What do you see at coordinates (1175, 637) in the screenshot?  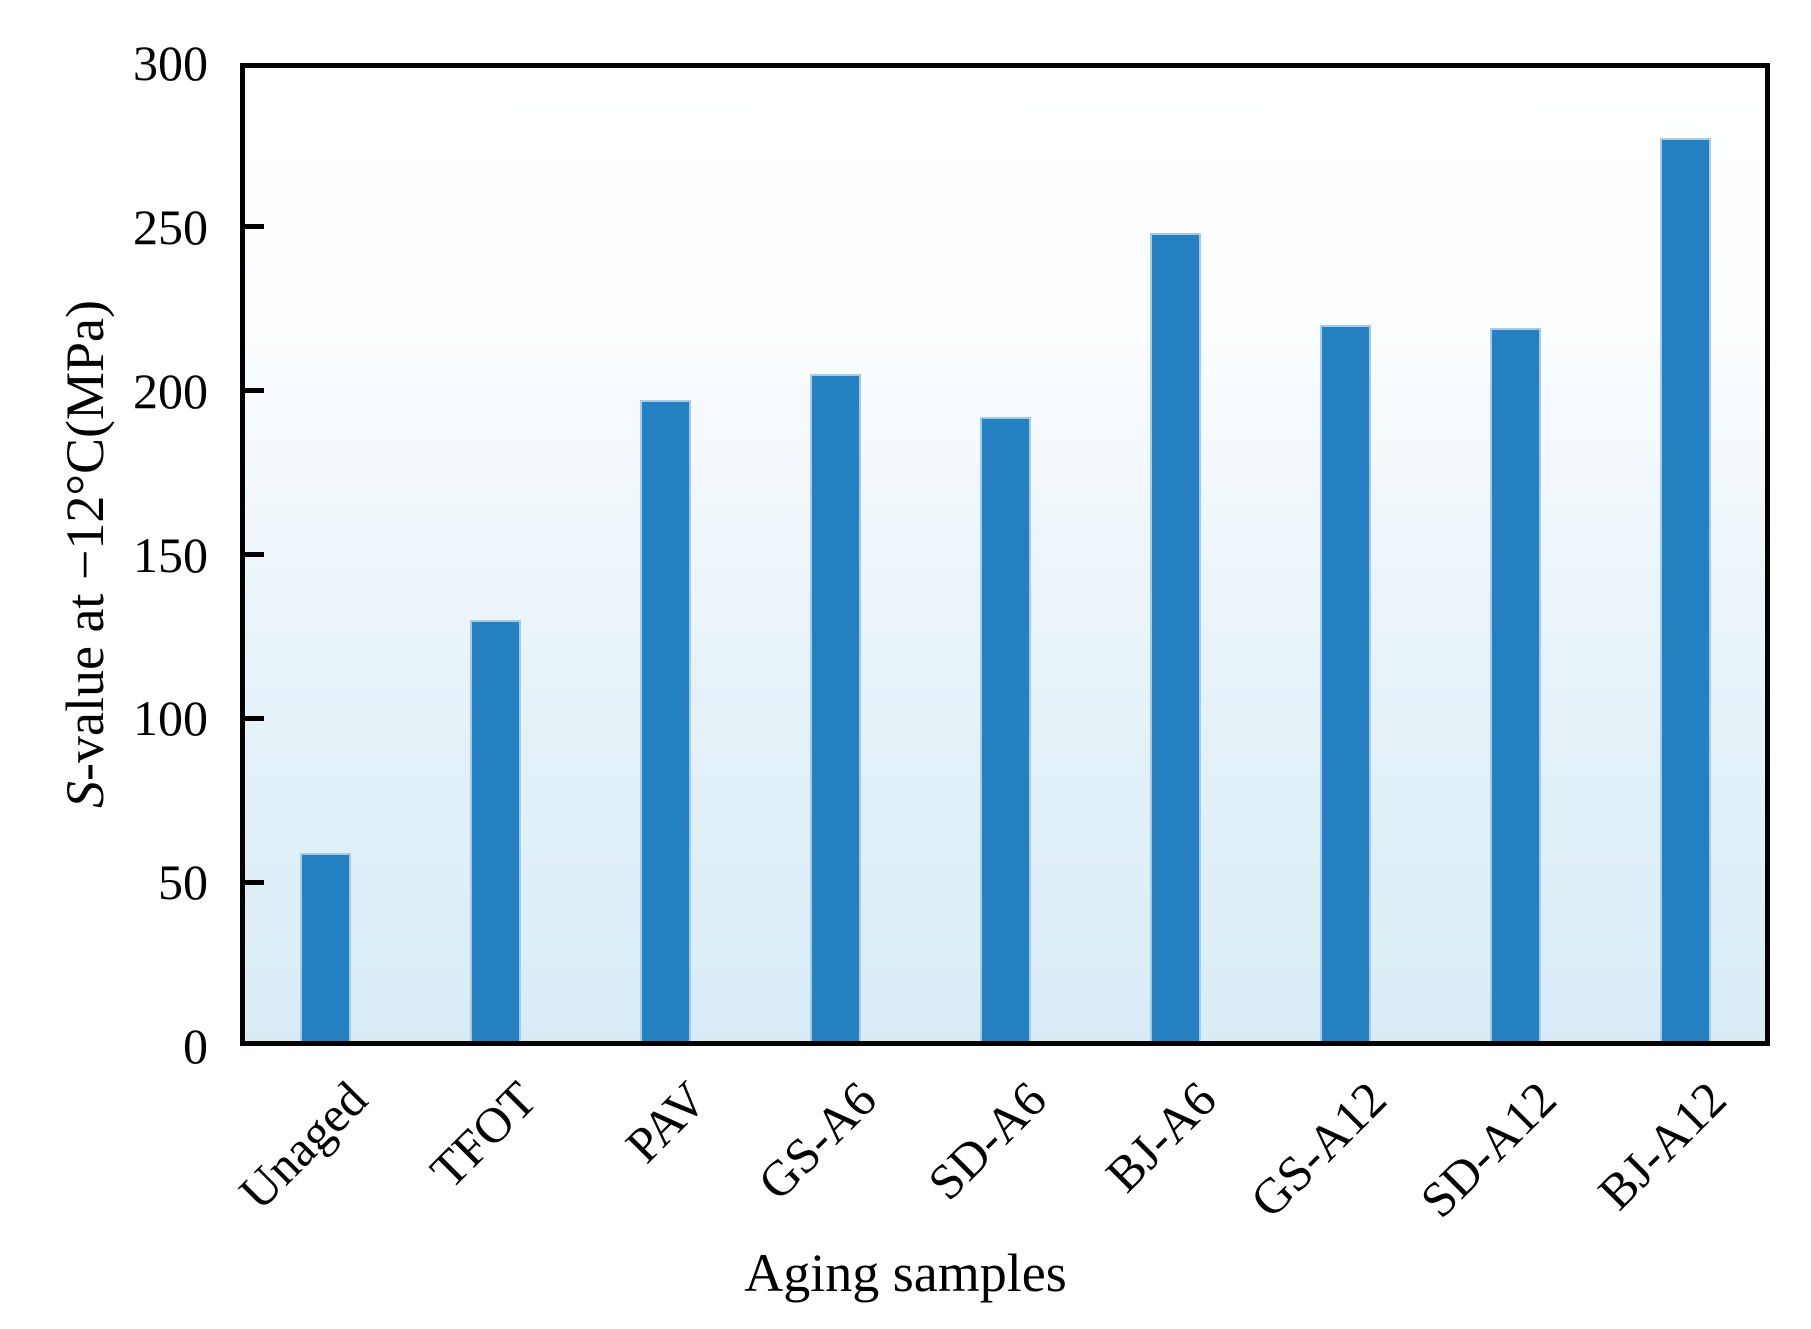 I see `bar-bj-a6` at bounding box center [1175, 637].